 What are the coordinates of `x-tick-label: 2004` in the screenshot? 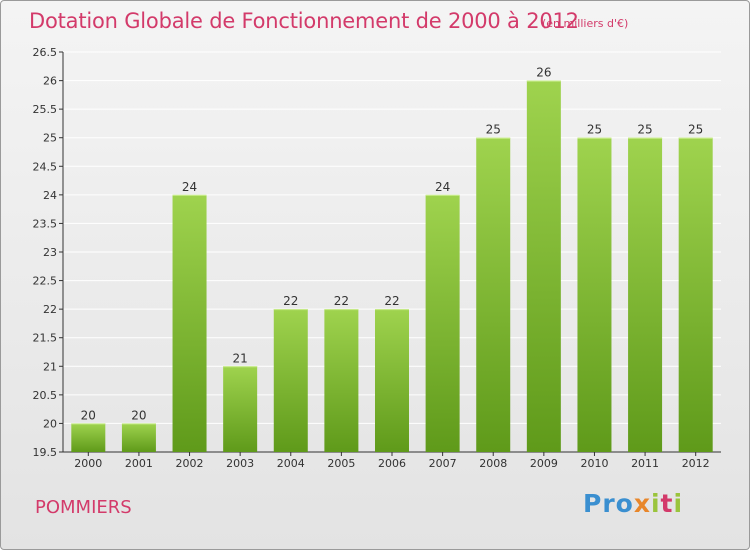 It's located at (291, 463).